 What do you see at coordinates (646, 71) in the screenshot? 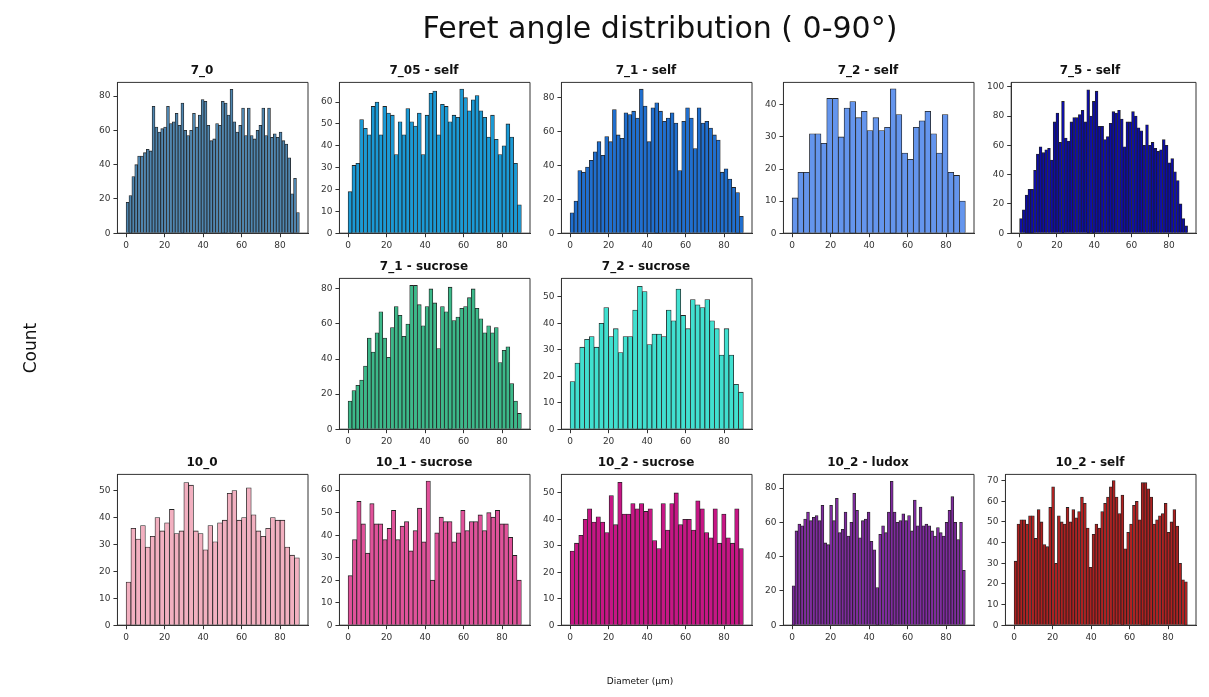
I see `chart-title: 7_1 - self` at bounding box center [646, 71].